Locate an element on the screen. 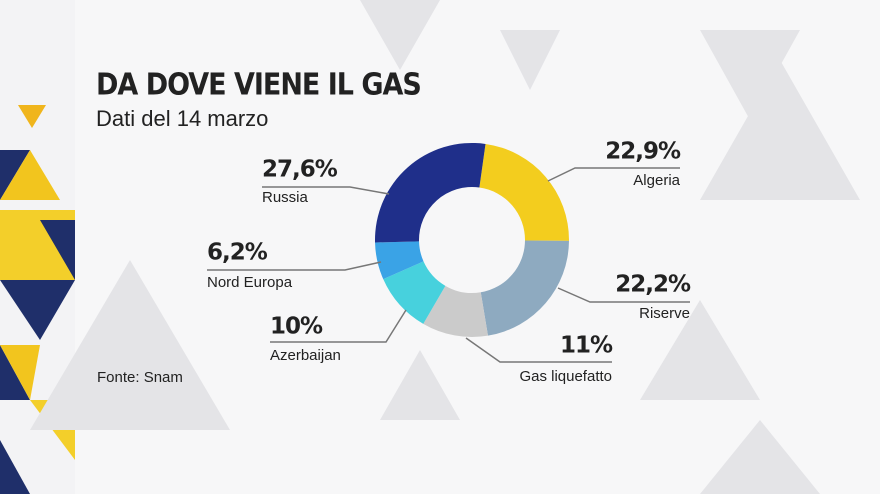  chart-subtitle: Dati del 14 marzo is located at coordinates (182, 118).